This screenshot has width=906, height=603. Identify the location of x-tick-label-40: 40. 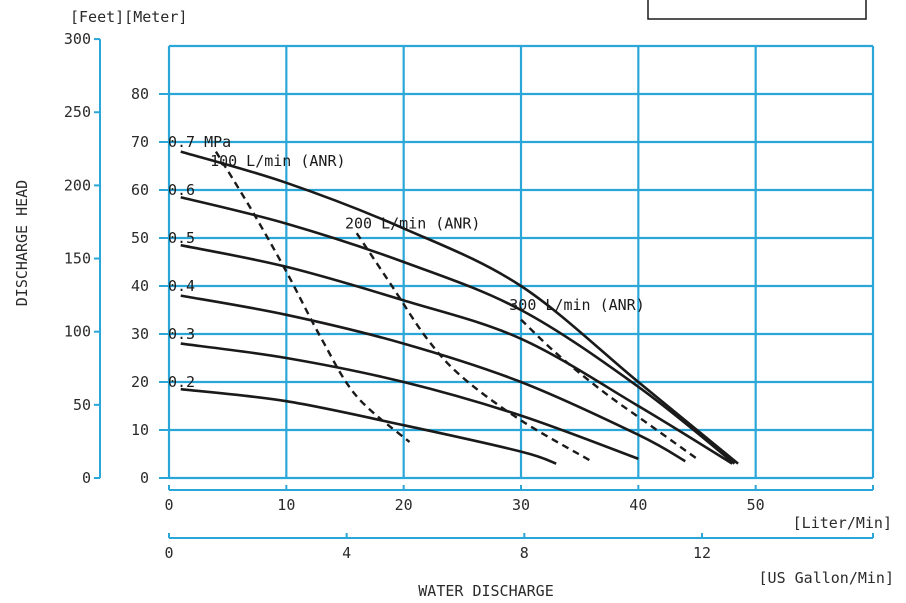
(638, 505).